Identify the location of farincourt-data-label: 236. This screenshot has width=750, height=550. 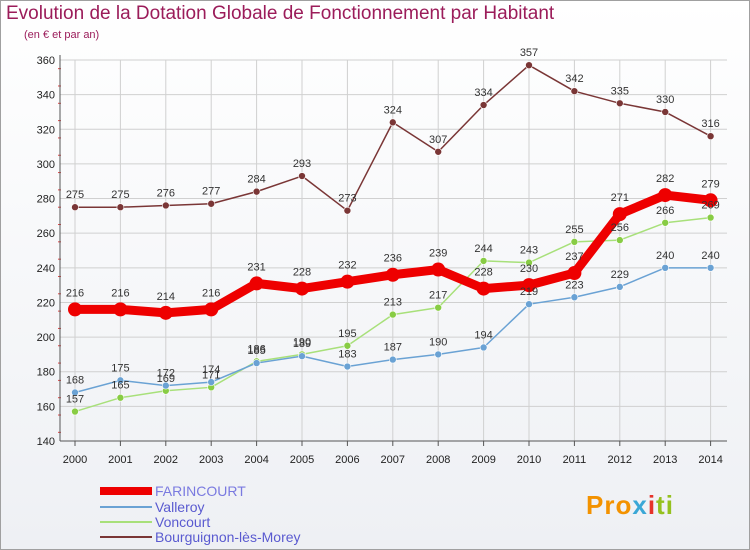
(393, 259).